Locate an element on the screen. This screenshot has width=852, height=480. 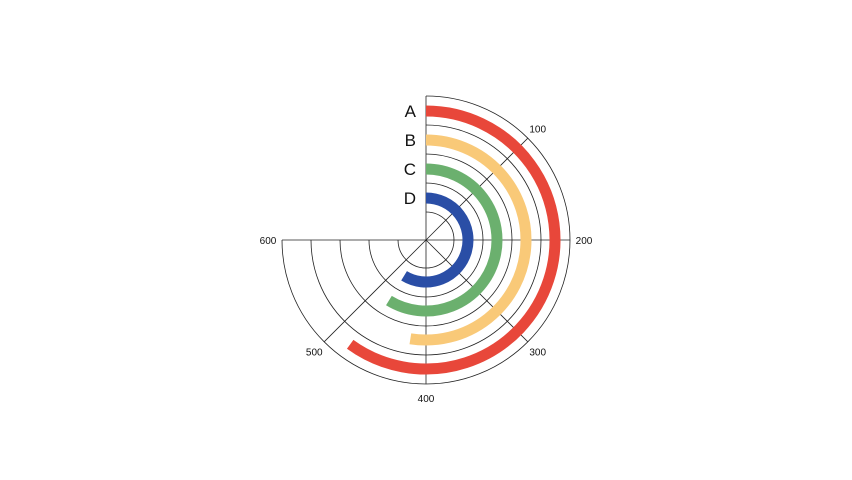
bar-layer is located at coordinates (453, 240).